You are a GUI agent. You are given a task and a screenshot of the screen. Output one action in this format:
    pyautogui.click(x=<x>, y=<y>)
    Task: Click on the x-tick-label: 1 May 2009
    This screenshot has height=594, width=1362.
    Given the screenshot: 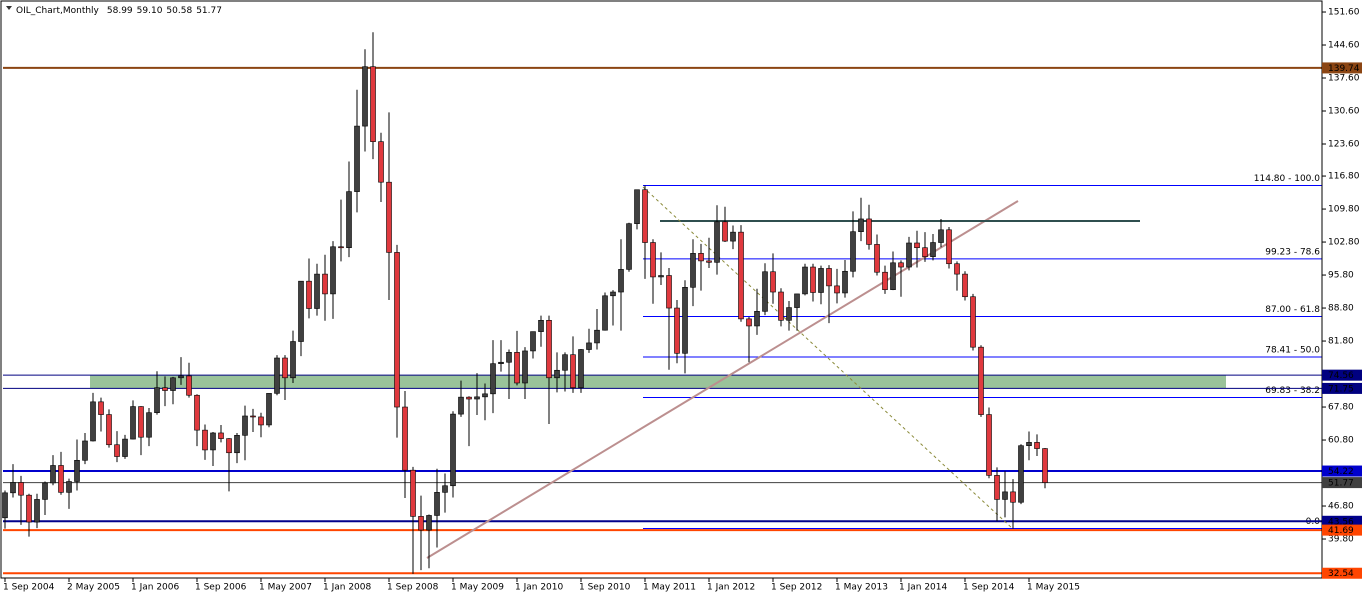 What is the action you would take?
    pyautogui.click(x=477, y=588)
    